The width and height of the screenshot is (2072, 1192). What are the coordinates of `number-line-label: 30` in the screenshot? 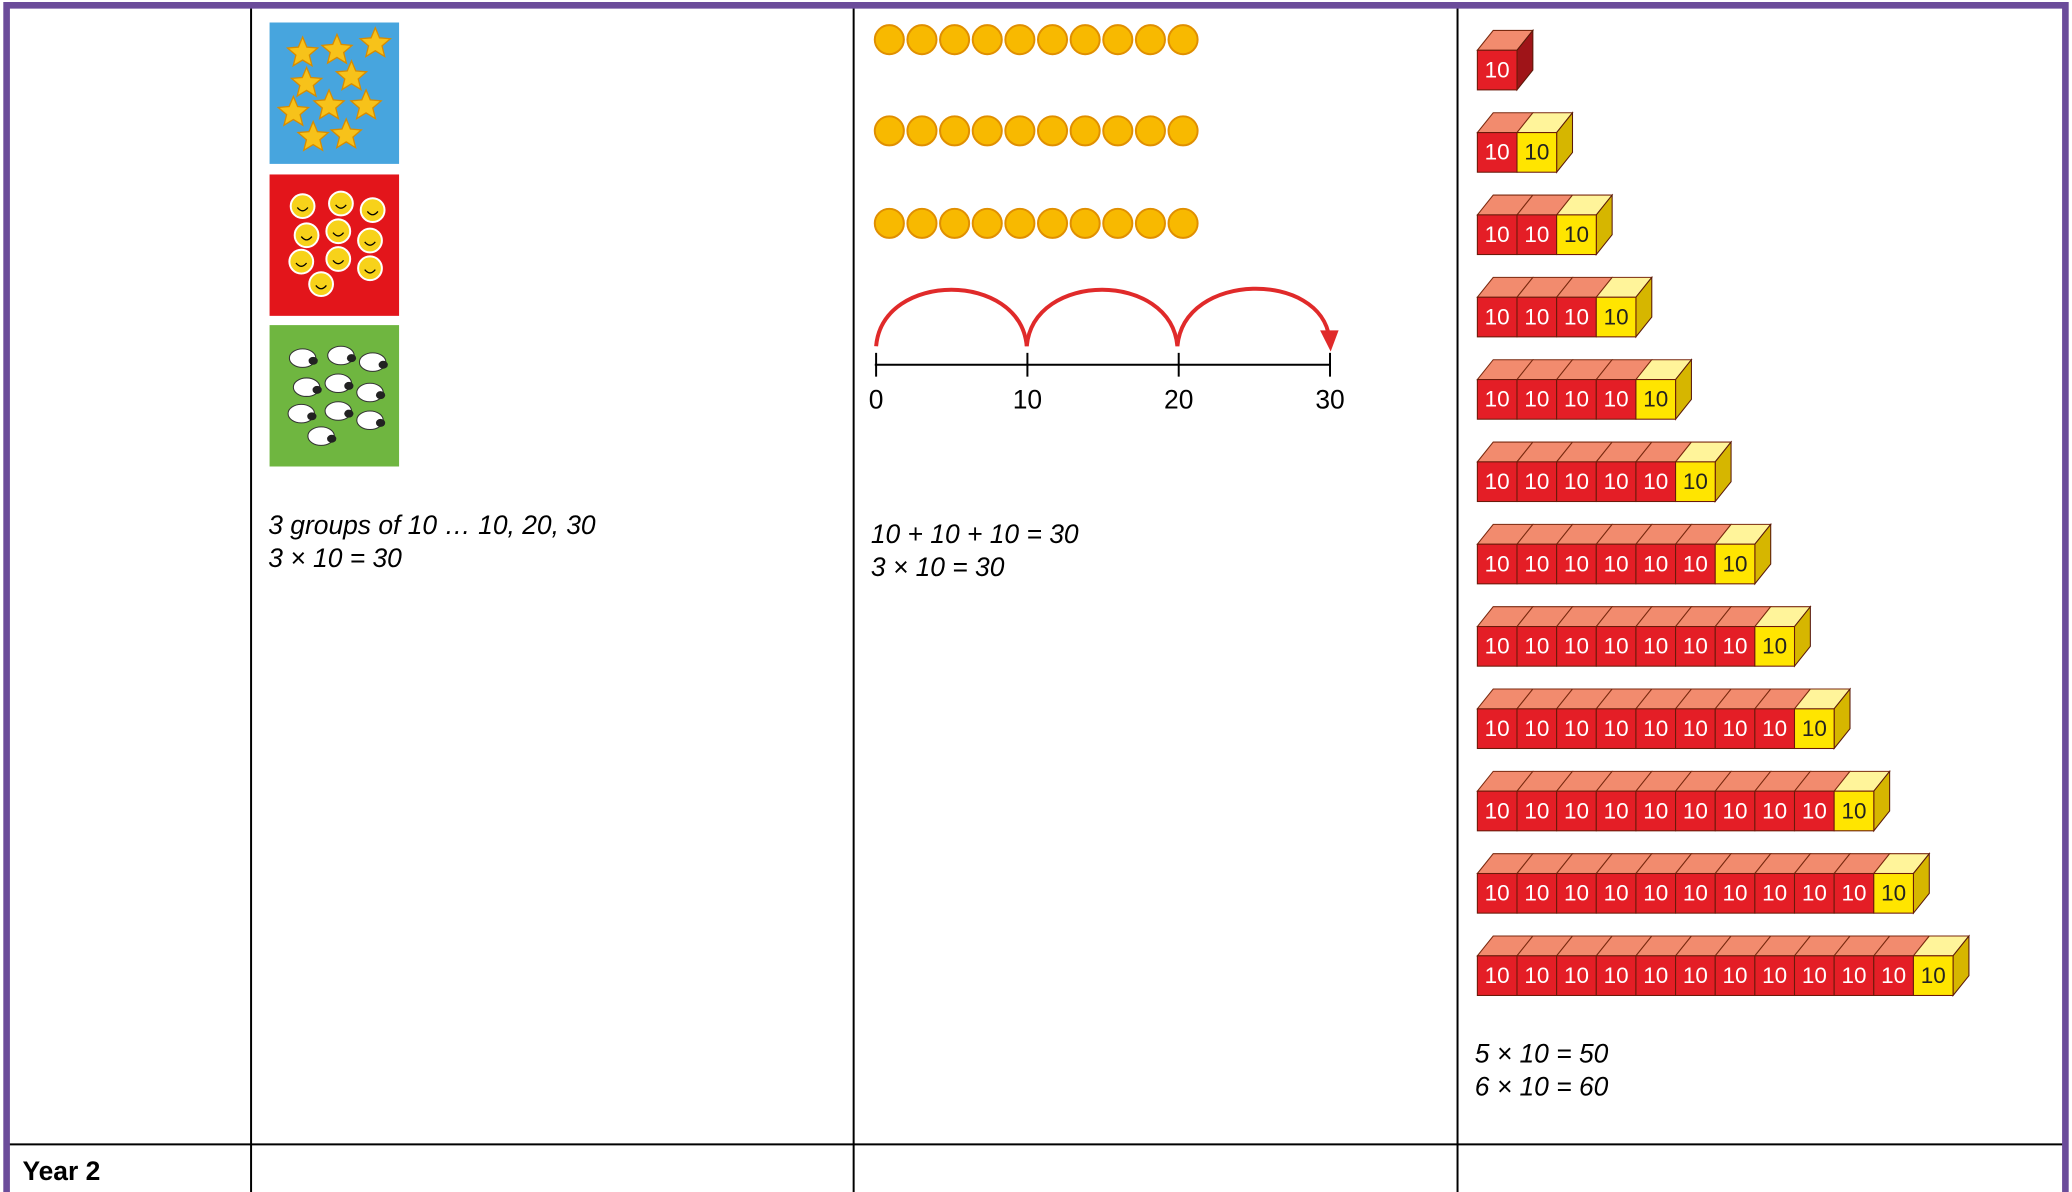 It's located at (1329, 399).